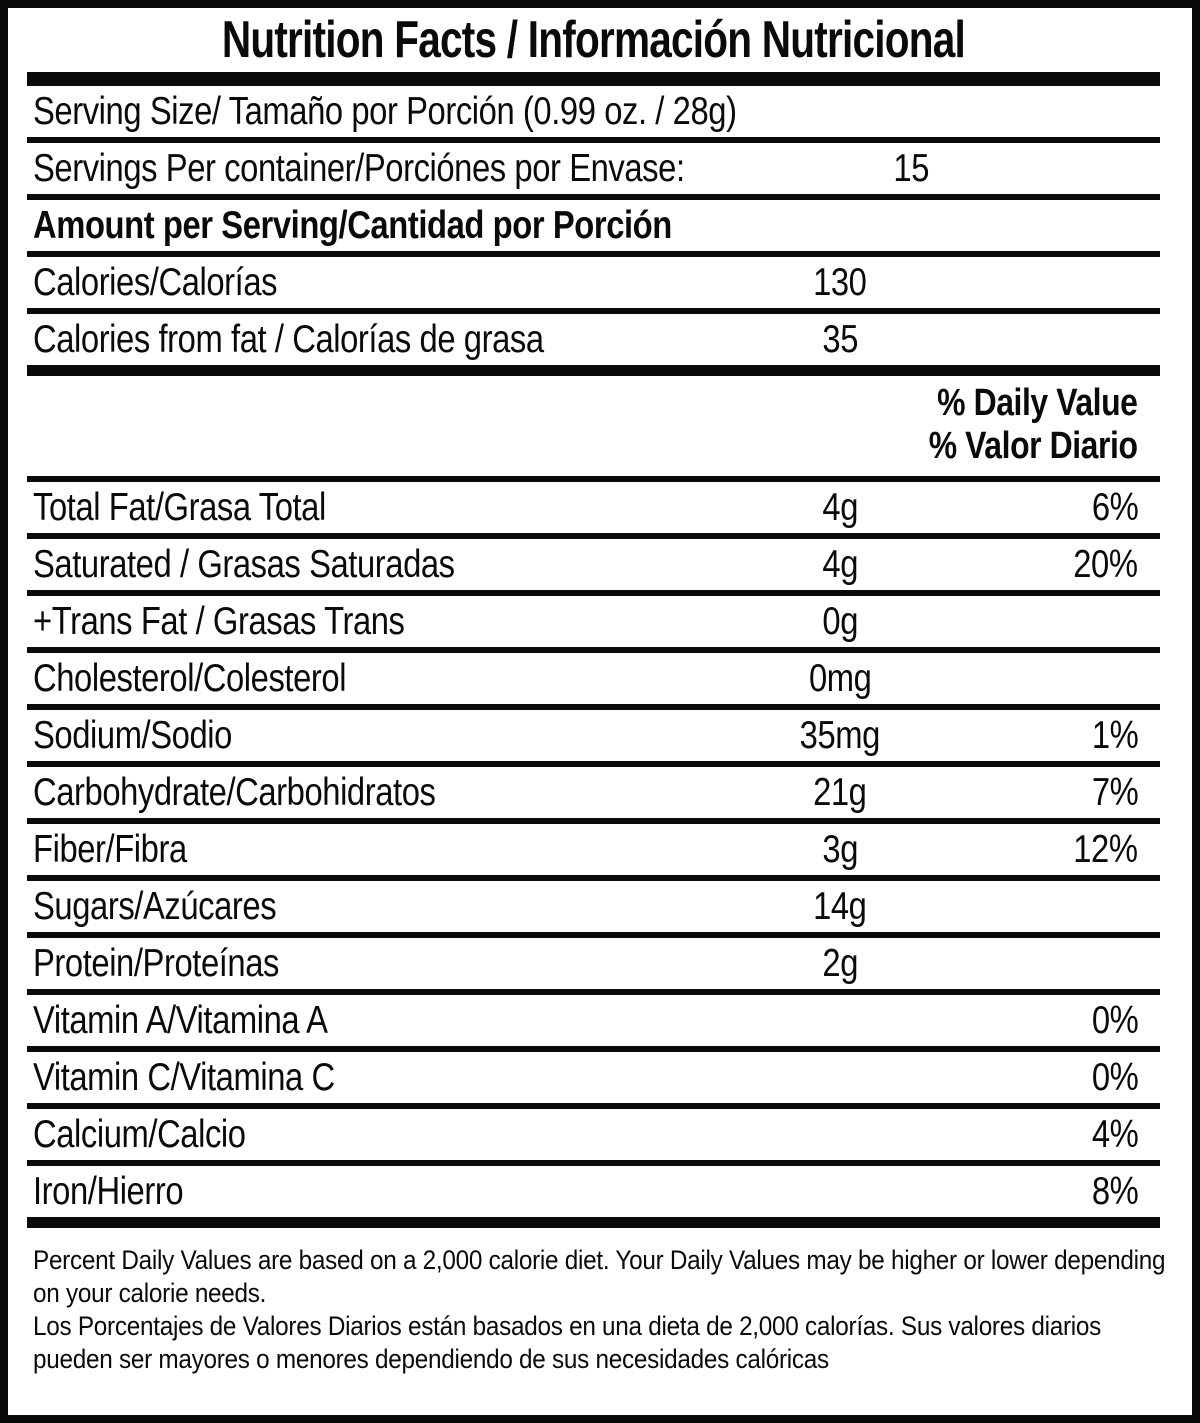 The height and width of the screenshot is (1423, 1200). I want to click on row-carbohydrate: Carbohydrate/Carbohidratos 21g 7%, so click(593, 795).